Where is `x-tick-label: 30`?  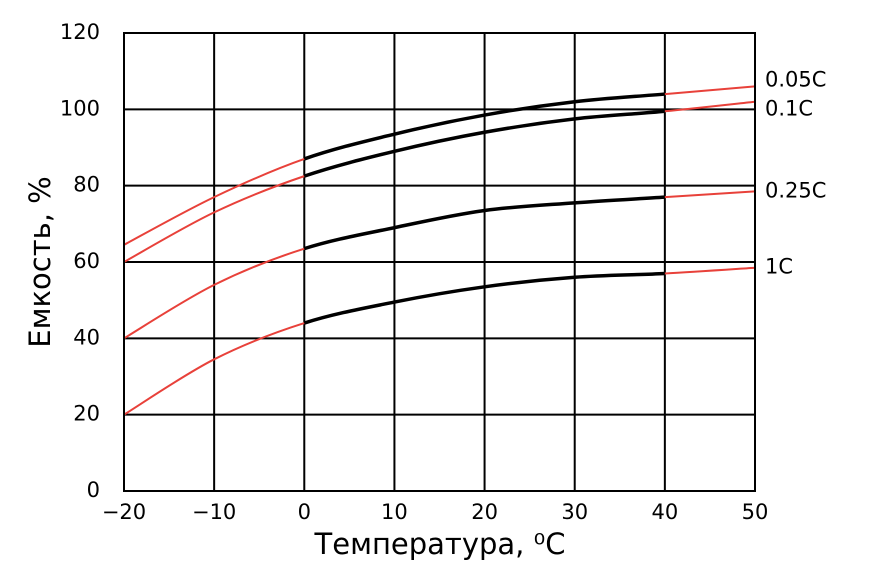
x-tick-label: 30 is located at coordinates (574, 512).